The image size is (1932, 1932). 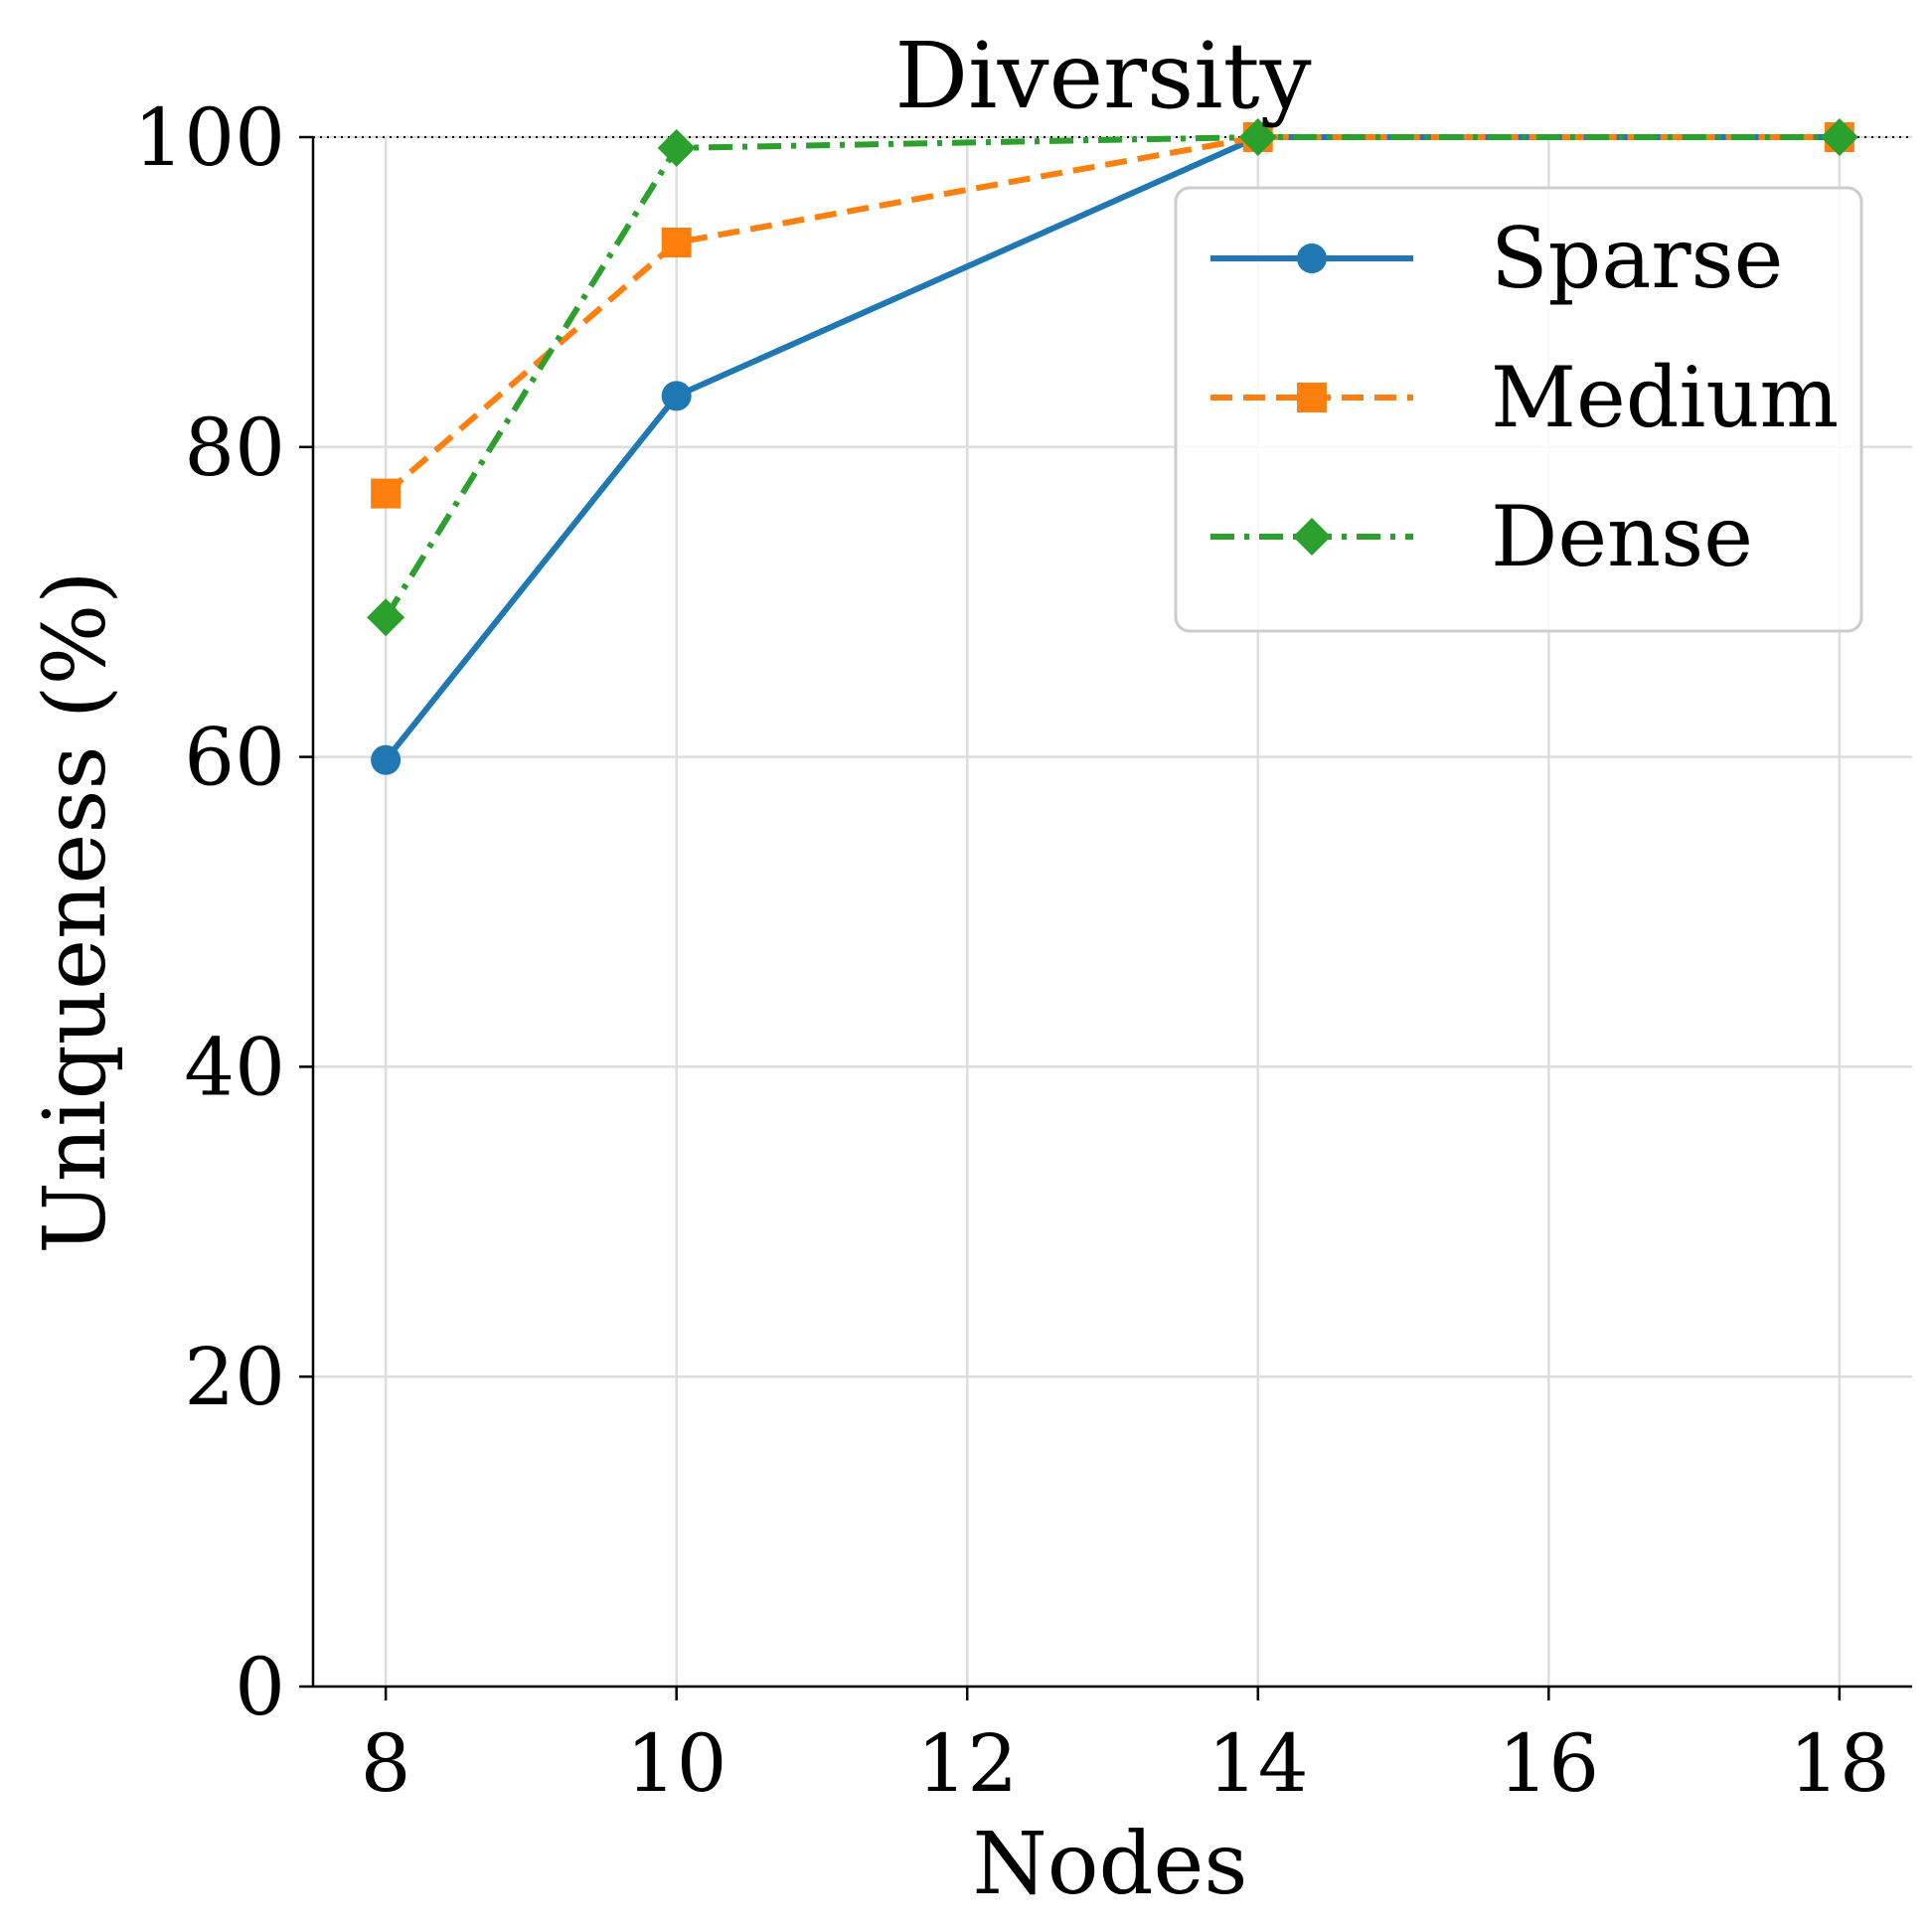 I want to click on x-tick-label: 14, so click(x=1258, y=1763).